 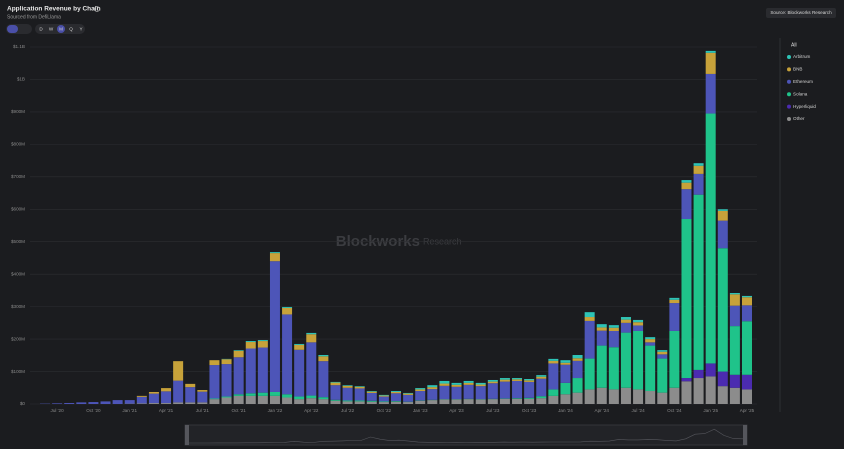 I want to click on bar-type-button, so click(x=12, y=29).